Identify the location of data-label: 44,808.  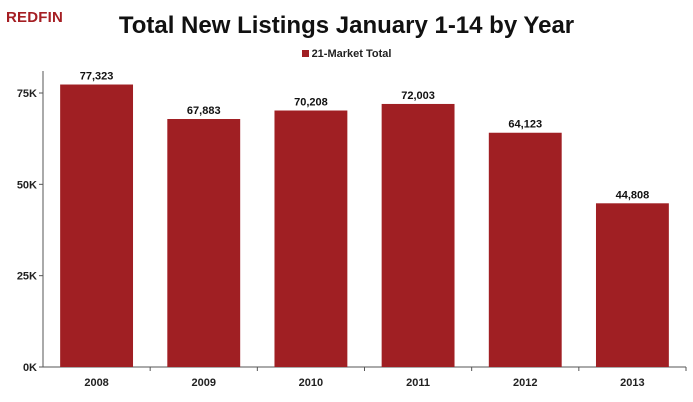
(633, 195).